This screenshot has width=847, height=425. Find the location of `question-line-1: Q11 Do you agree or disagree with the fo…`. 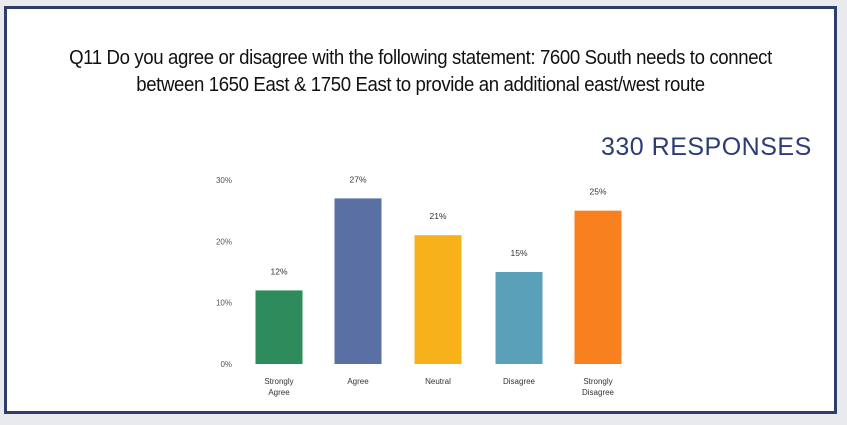

question-line-1: Q11 Do you agree or disagree with the fo… is located at coordinates (420, 58).